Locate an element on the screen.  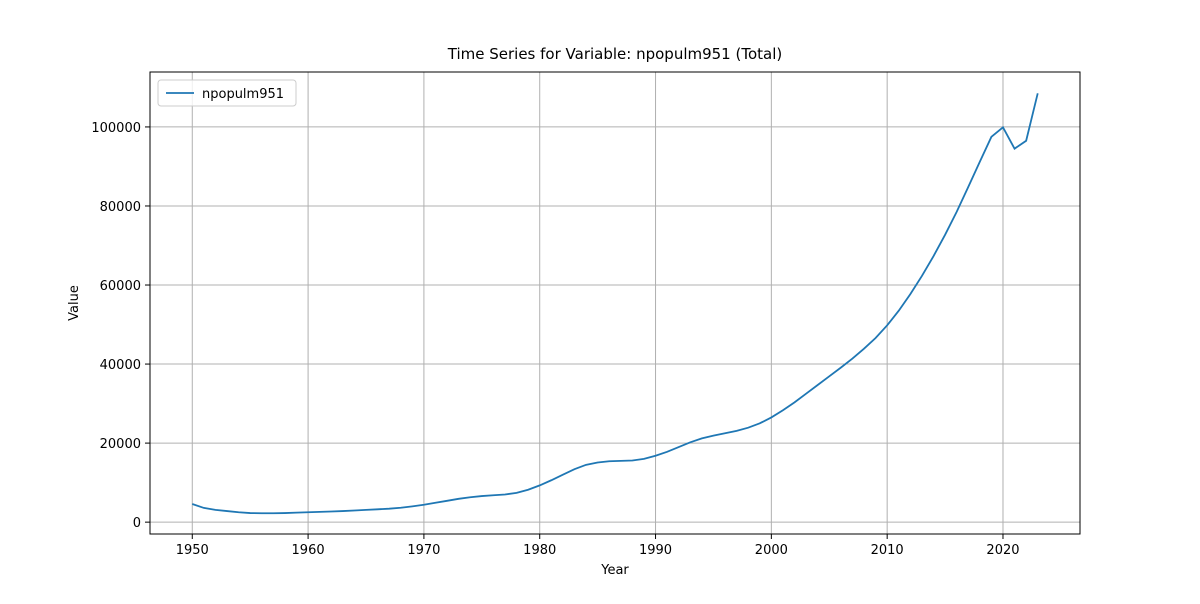
y-tick-label: 60000 is located at coordinates (120, 286).